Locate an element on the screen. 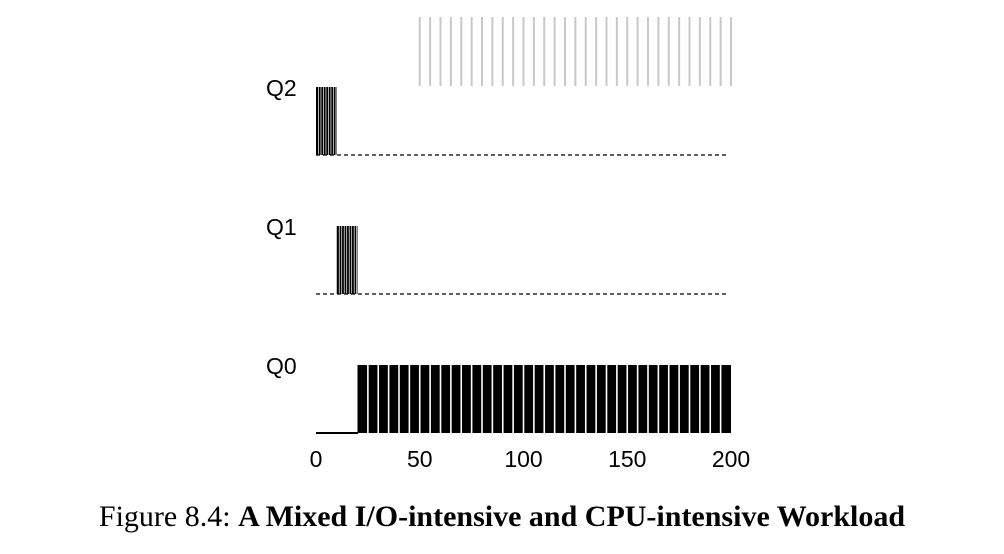  x-tick-label: 0 is located at coordinates (316, 459).